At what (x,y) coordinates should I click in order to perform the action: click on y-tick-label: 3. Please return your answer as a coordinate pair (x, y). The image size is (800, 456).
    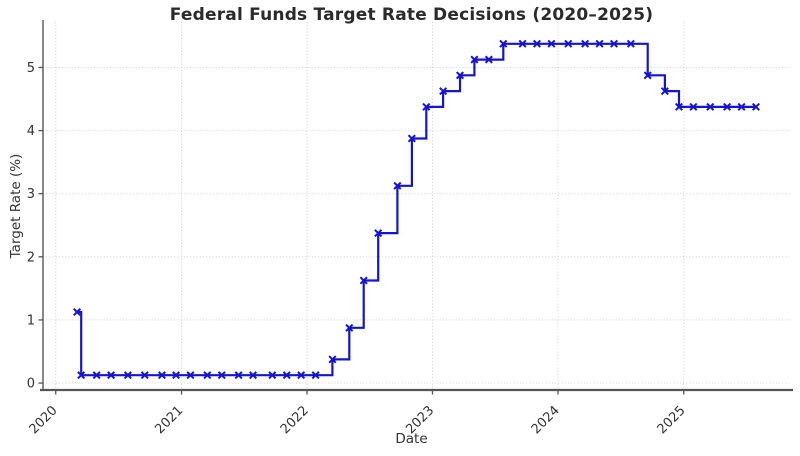
    Looking at the image, I should click on (31, 194).